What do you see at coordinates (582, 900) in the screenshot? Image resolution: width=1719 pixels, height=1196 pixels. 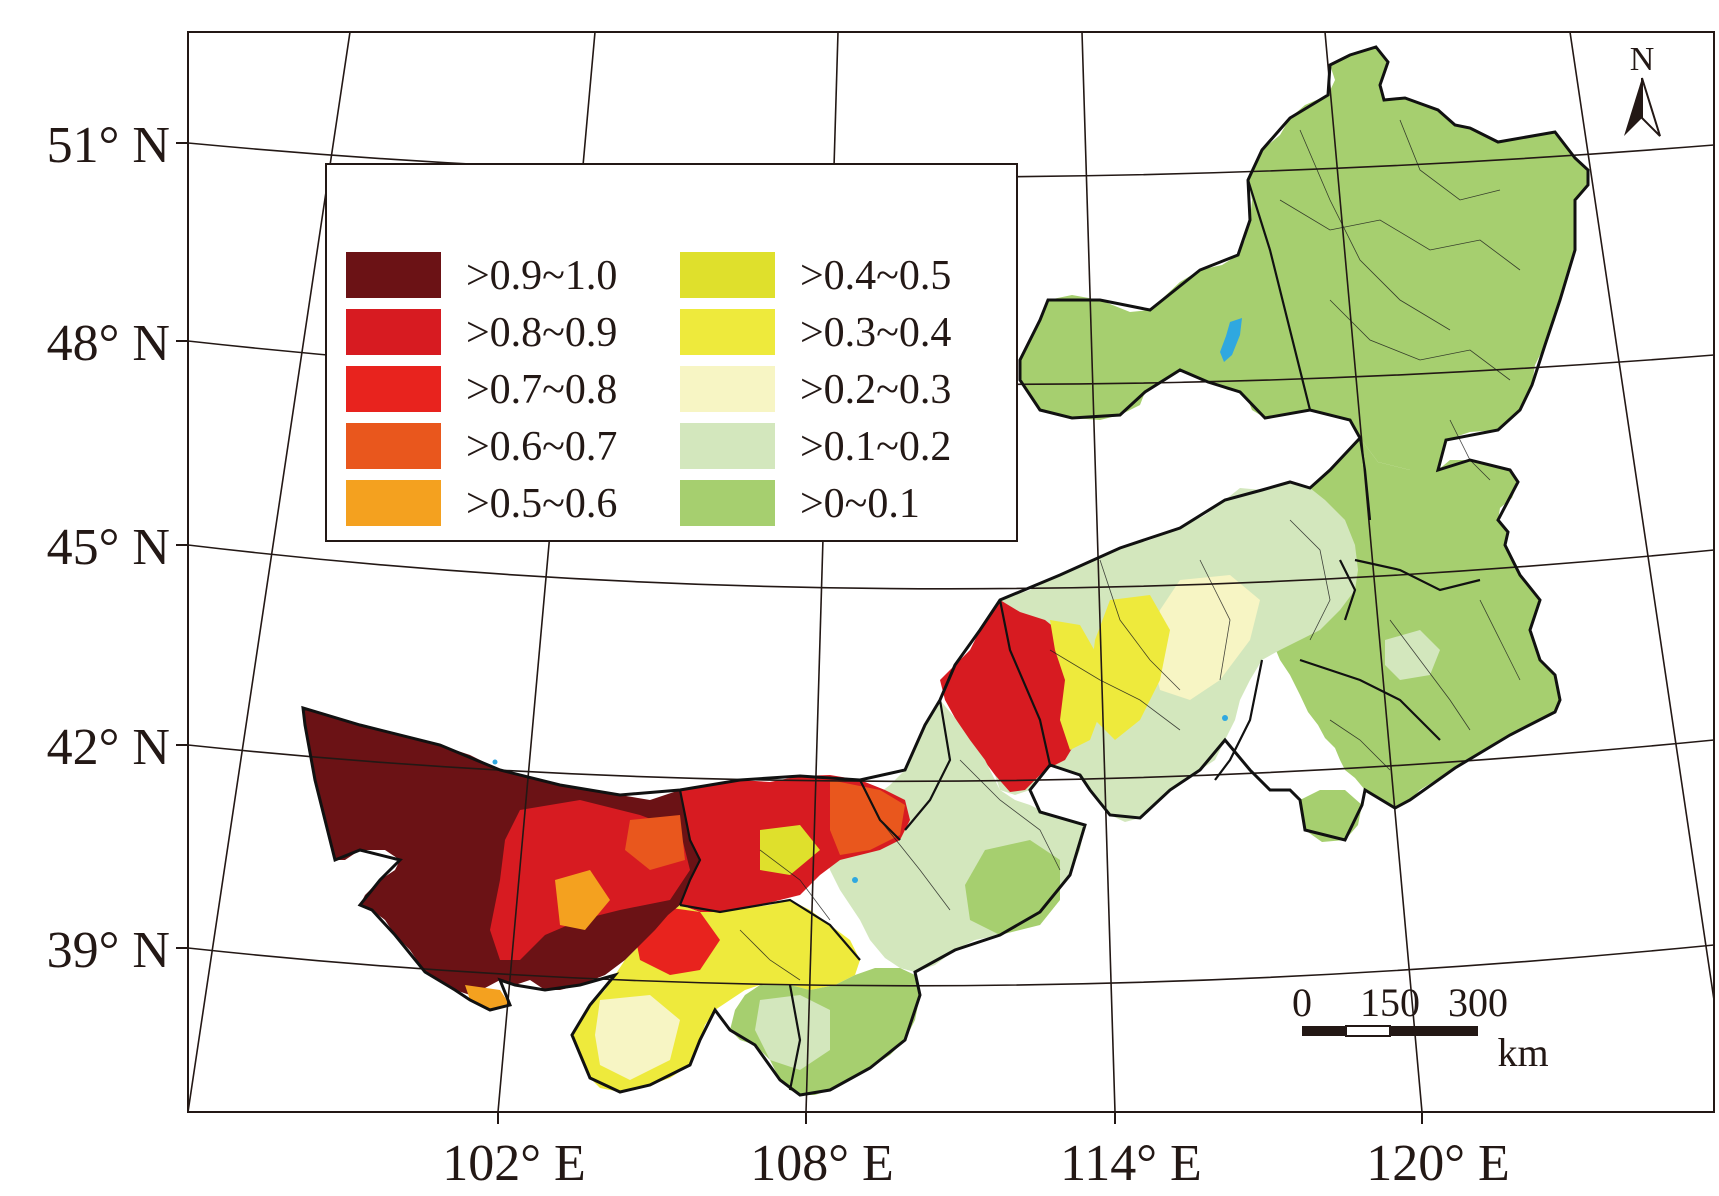 I see `region-alxa-orange` at bounding box center [582, 900].